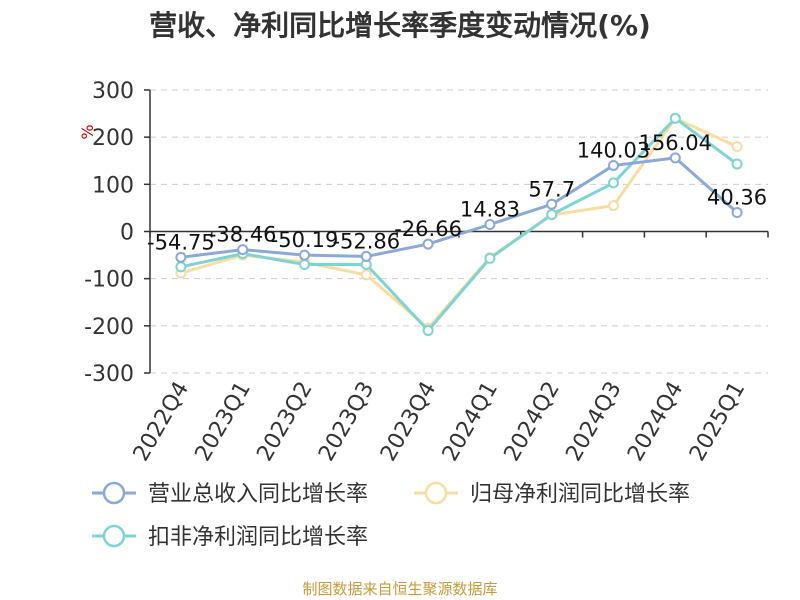  What do you see at coordinates (580, 494) in the screenshot?
I see `legend-label: 归母净利润同比增长率` at bounding box center [580, 494].